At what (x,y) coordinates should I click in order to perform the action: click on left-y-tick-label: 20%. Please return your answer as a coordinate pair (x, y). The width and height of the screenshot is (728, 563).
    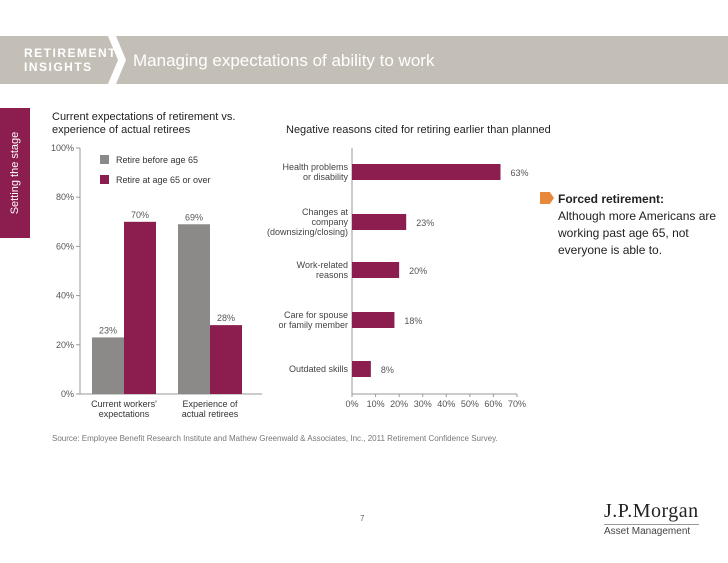
    Looking at the image, I should click on (65, 345).